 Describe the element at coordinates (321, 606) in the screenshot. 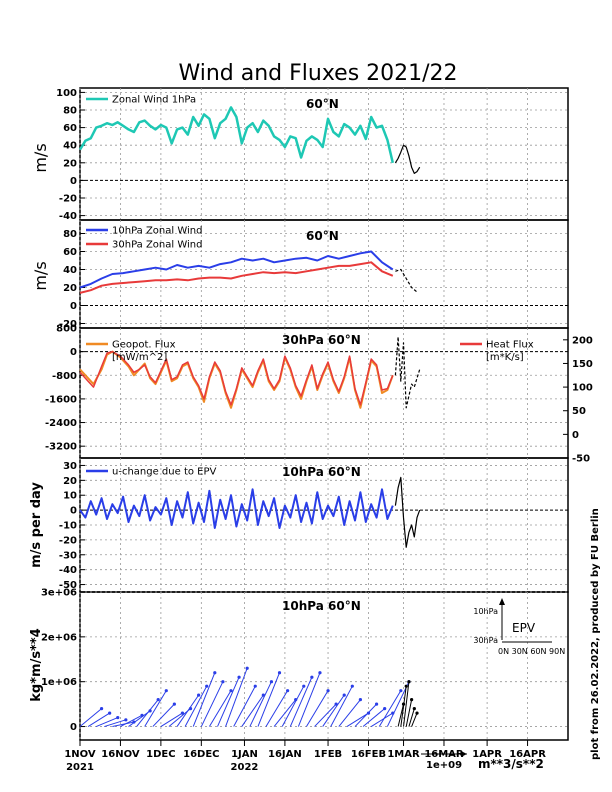

I see `panel-label: 10hPa 60°N` at that location.